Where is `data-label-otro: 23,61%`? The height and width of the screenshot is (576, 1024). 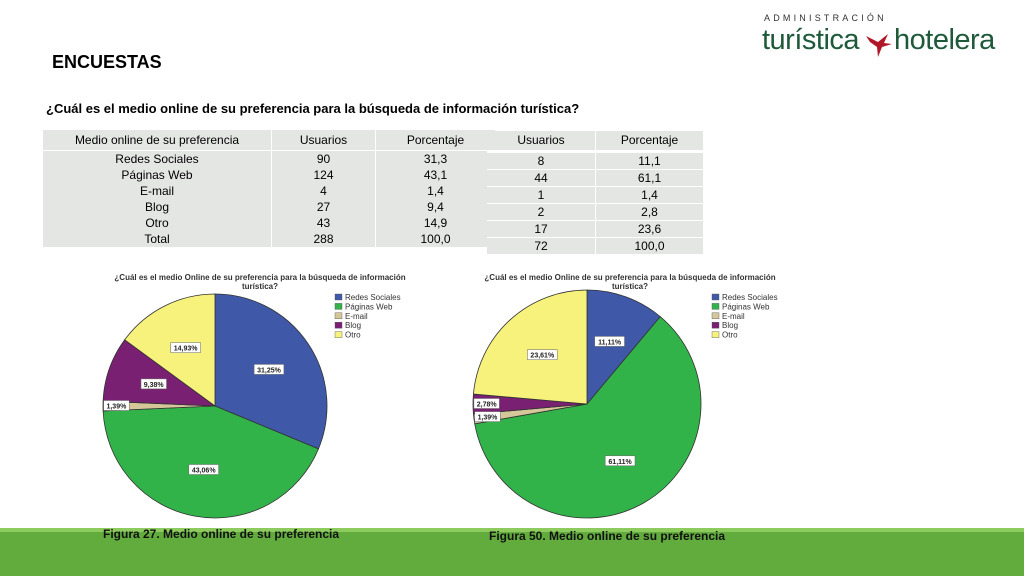
data-label-otro: 23,61% is located at coordinates (542, 356).